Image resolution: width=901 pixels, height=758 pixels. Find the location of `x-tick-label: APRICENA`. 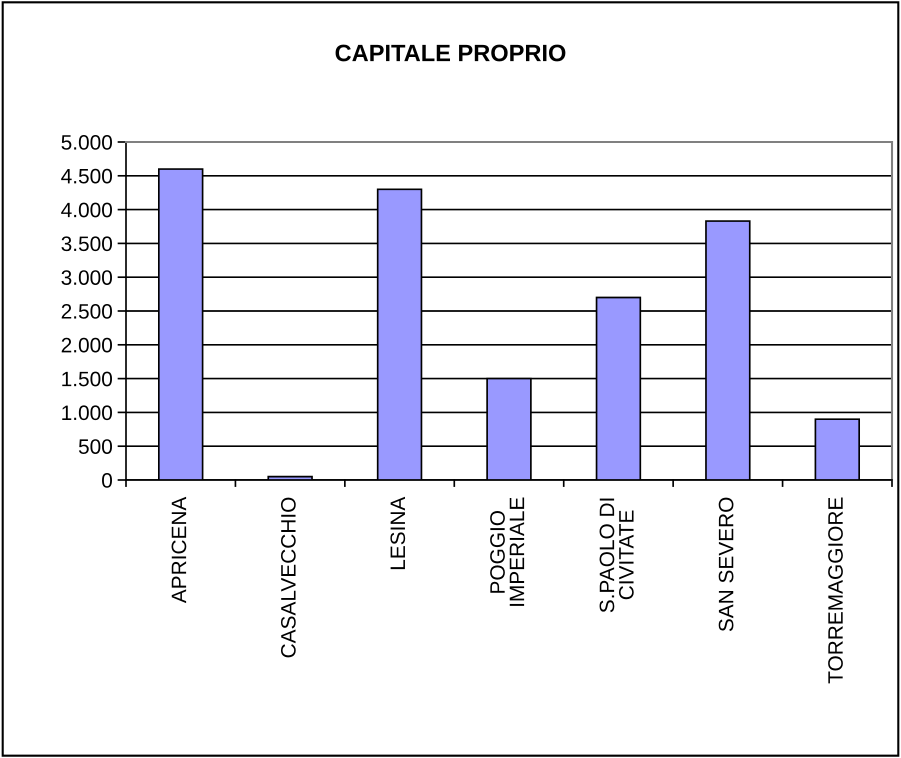

x-tick-label: APRICENA is located at coordinates (179, 550).